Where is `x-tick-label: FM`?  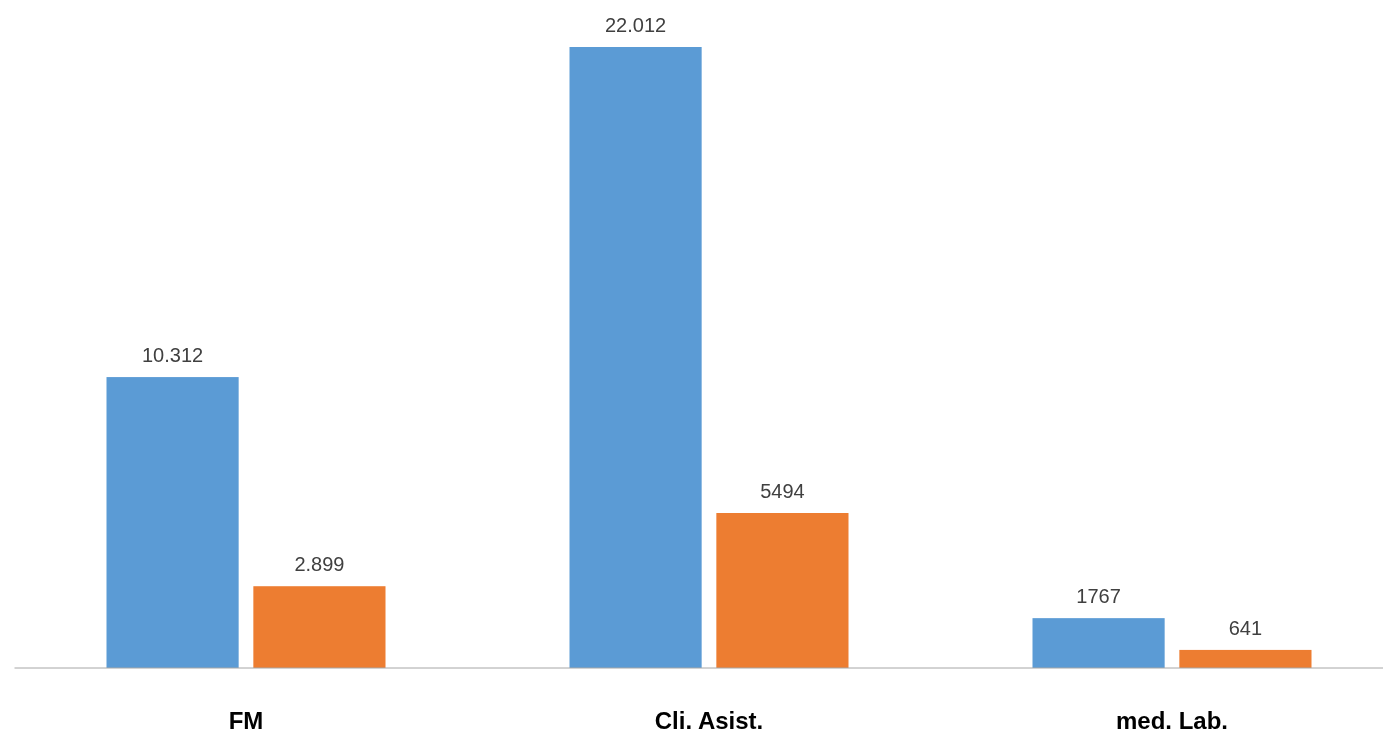
x-tick-label: FM is located at coordinates (246, 720).